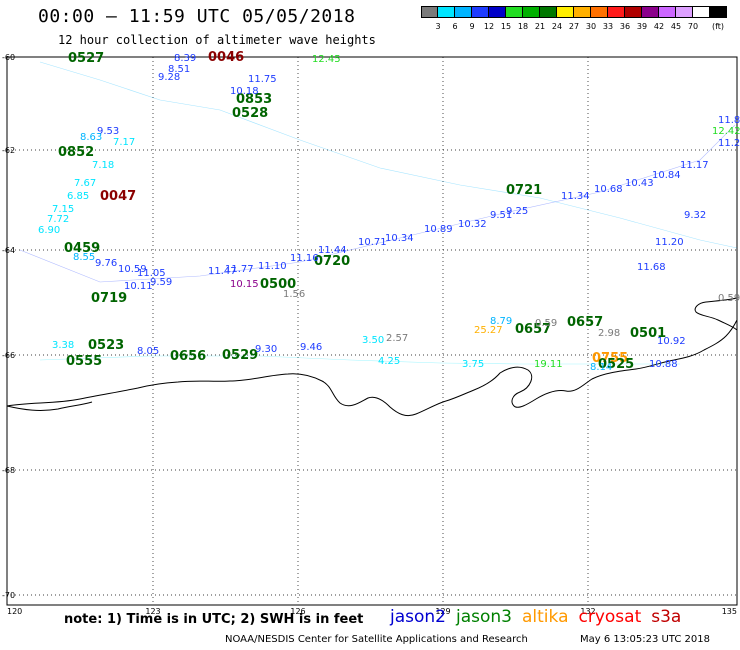  Describe the element at coordinates (694, 165) in the screenshot. I see `swh-value-label: 11.17` at that location.